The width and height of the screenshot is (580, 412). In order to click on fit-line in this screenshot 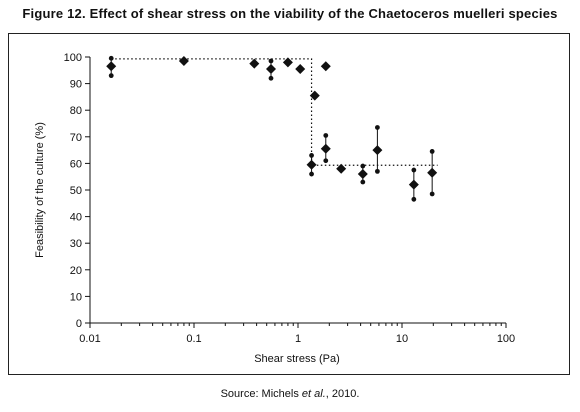, I will do `click(274, 112)`.